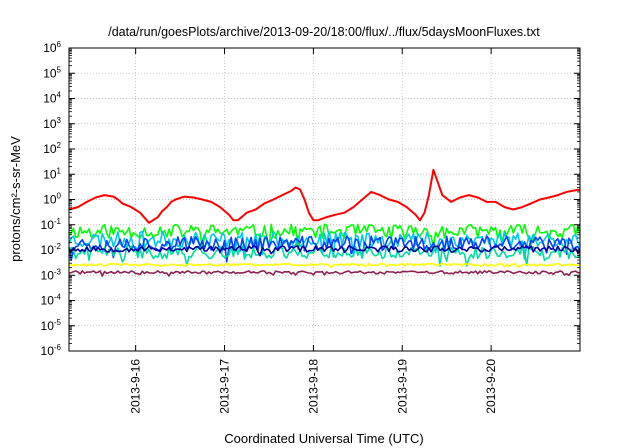 The width and height of the screenshot is (640, 448). I want to click on x-tick-label: 2013-9-17, so click(225, 386).